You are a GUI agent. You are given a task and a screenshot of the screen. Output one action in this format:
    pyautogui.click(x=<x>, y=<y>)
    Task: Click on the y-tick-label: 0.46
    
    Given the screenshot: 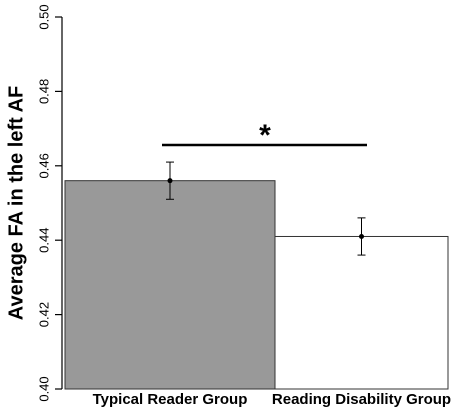 What is the action you would take?
    pyautogui.click(x=43, y=165)
    